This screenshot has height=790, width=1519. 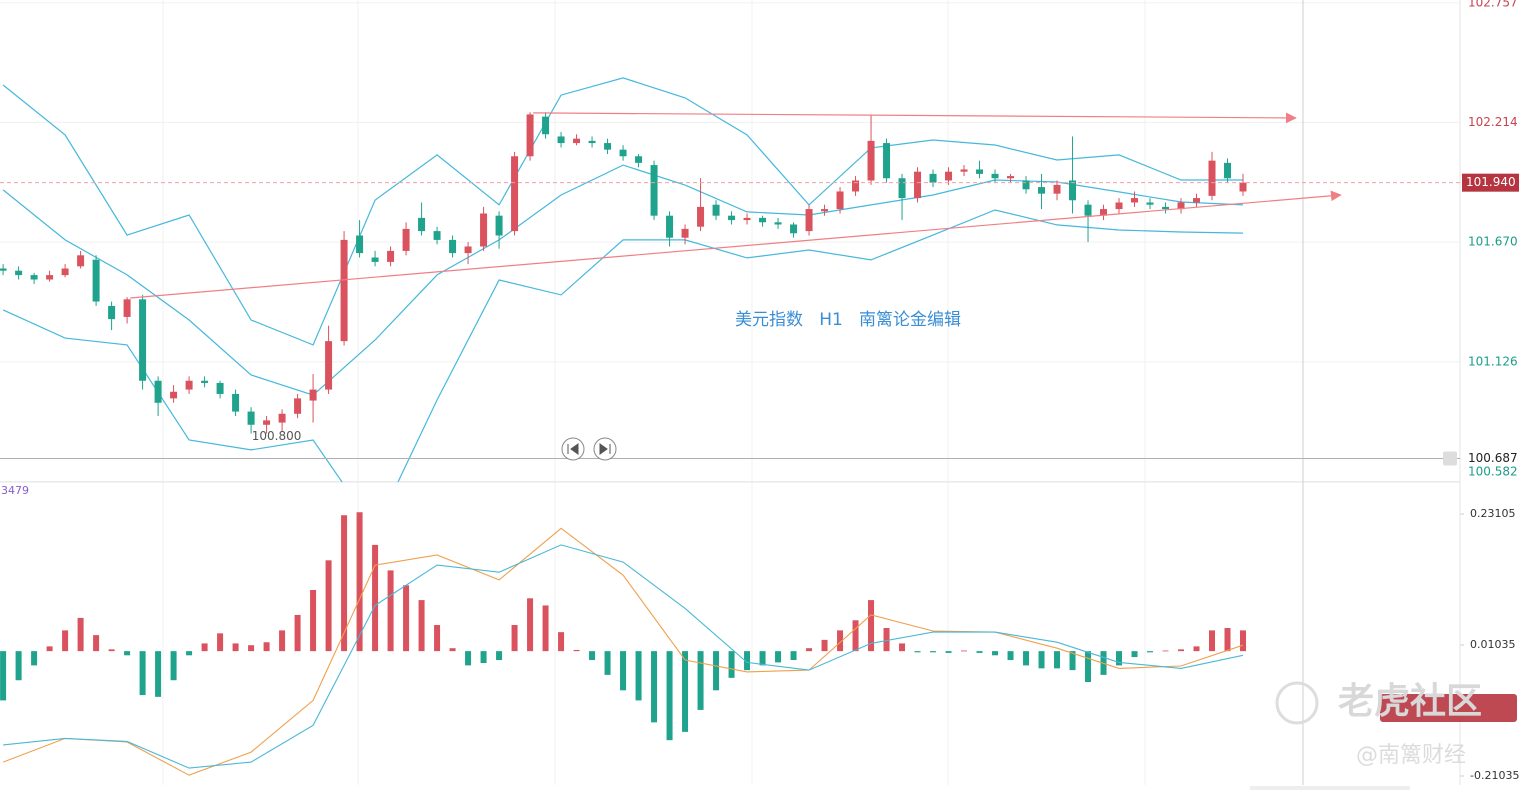 What do you see at coordinates (736, 244) in the screenshot?
I see `trendline` at bounding box center [736, 244].